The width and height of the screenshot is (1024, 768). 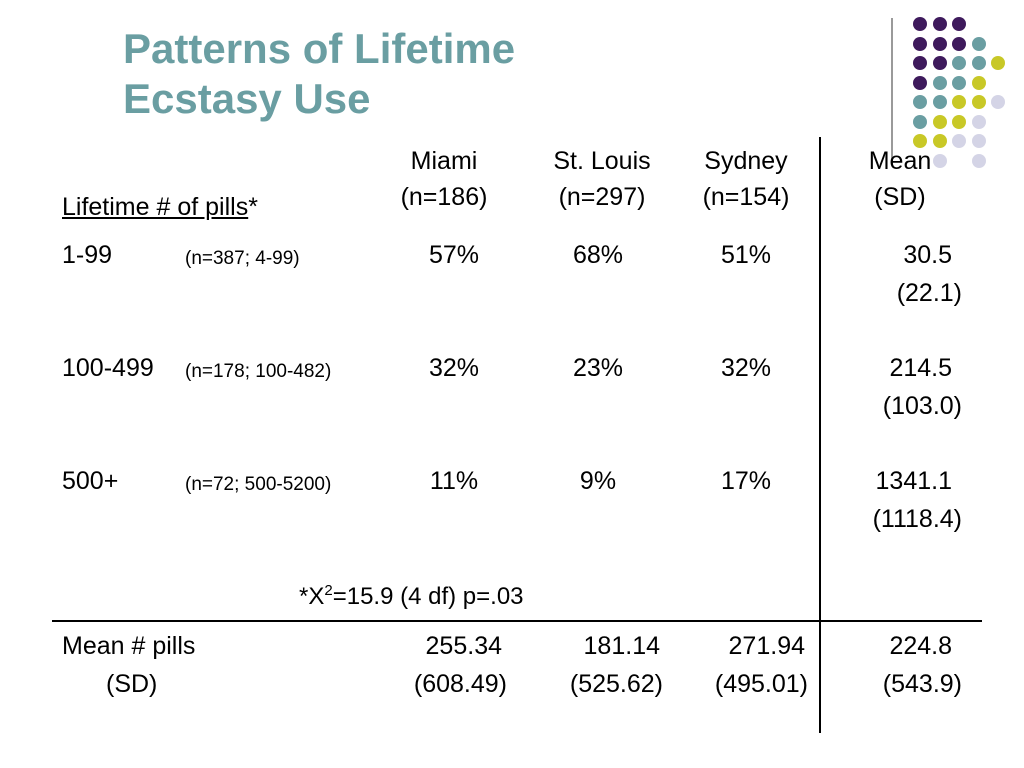 I want to click on column-divider, so click(x=820, y=435).